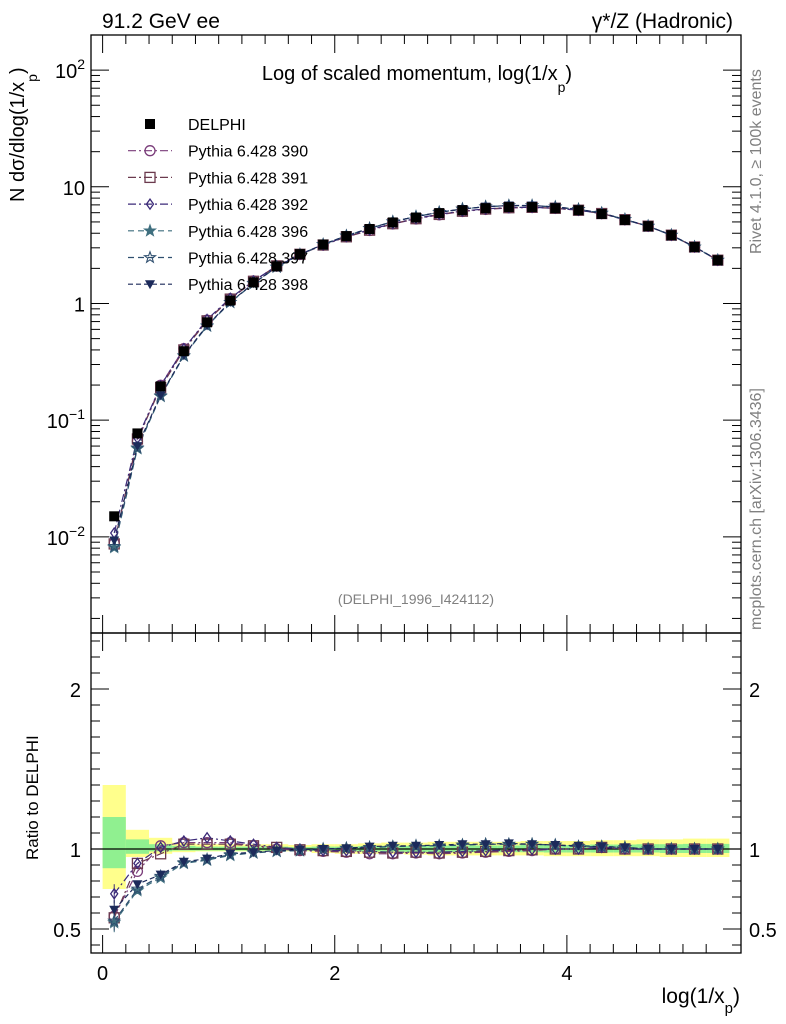  Describe the element at coordinates (763, 931) in the screenshot. I see `ratio-y-tick-label-right: 0.5` at that location.